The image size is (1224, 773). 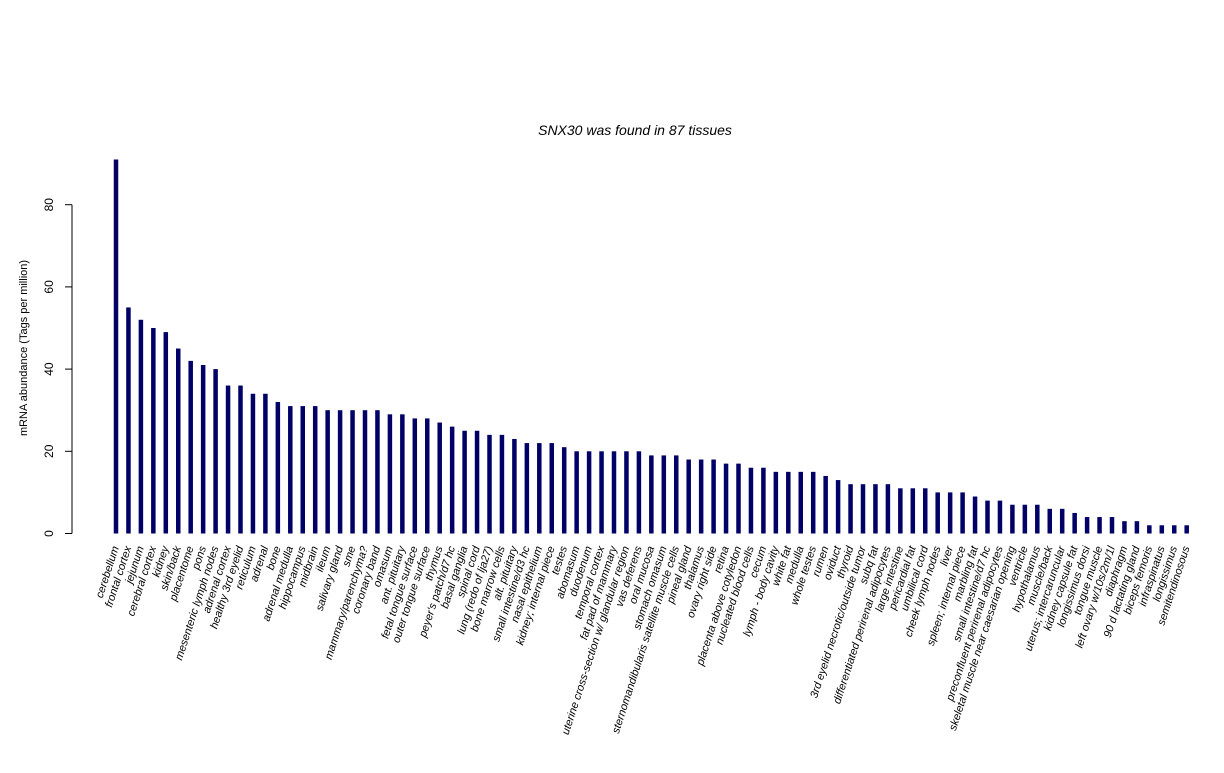 I want to click on y-tick-label: 0, so click(x=49, y=533).